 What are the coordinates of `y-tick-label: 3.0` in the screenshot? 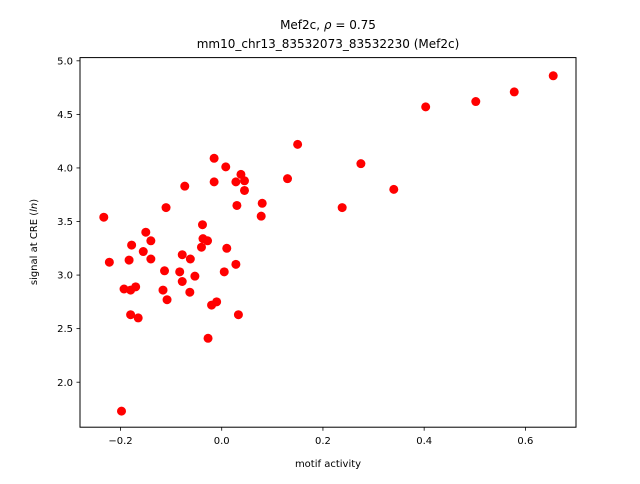 It's located at (65, 276).